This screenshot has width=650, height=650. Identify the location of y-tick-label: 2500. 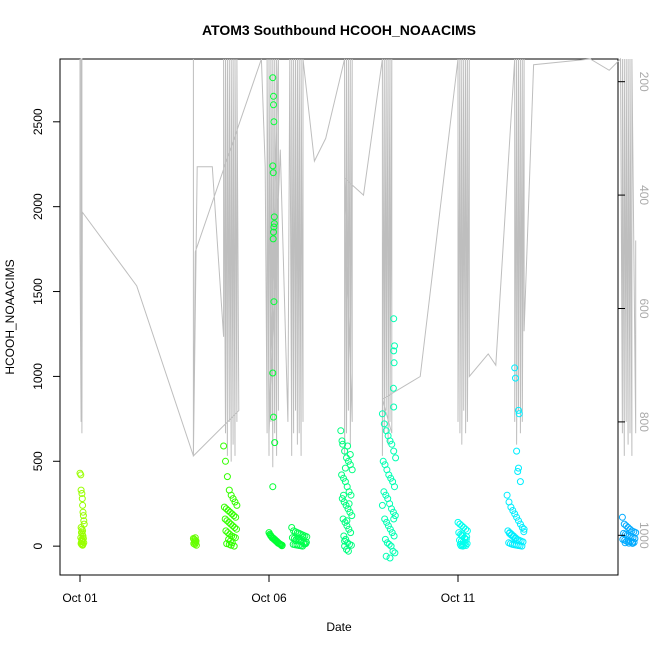
(38, 121).